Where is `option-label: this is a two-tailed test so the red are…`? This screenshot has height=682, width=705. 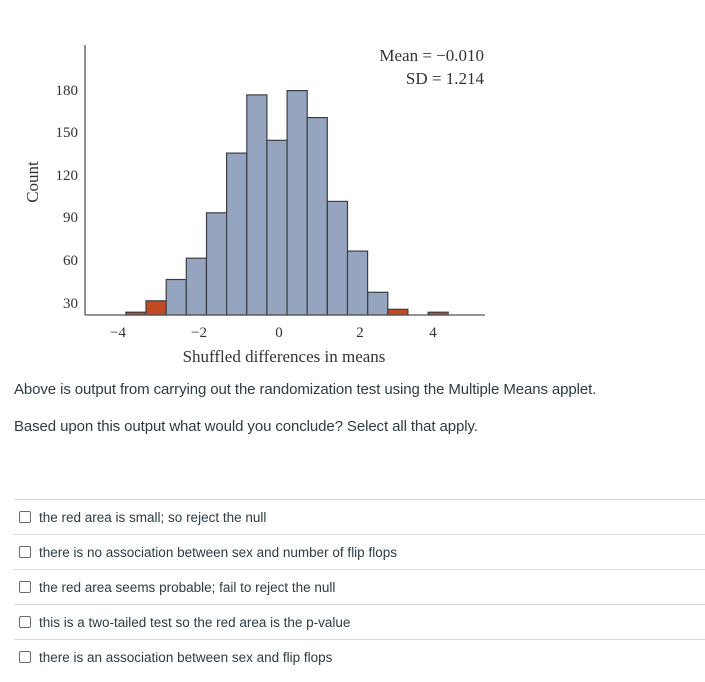 option-label: this is a two-tailed test so the red are… is located at coordinates (195, 622).